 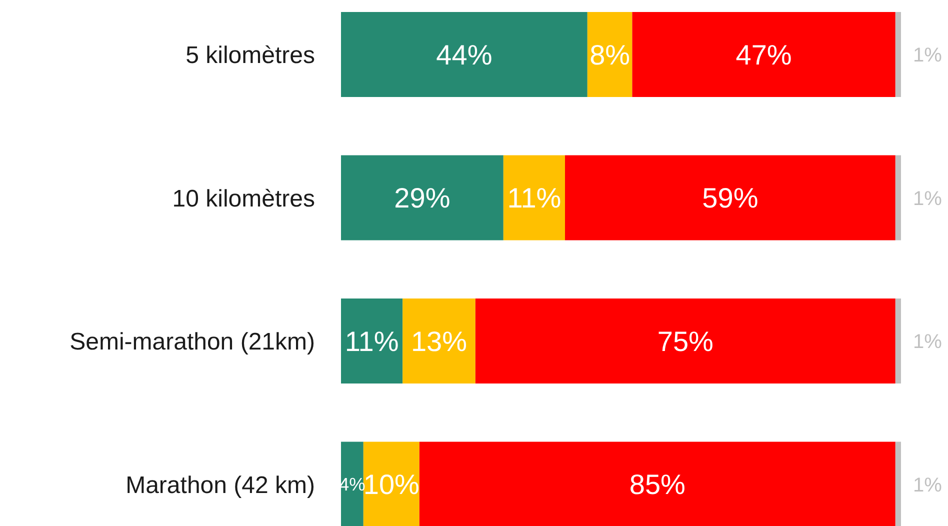 What do you see at coordinates (220, 485) in the screenshot?
I see `y-tick-label: Marathon (42 km)` at bounding box center [220, 485].